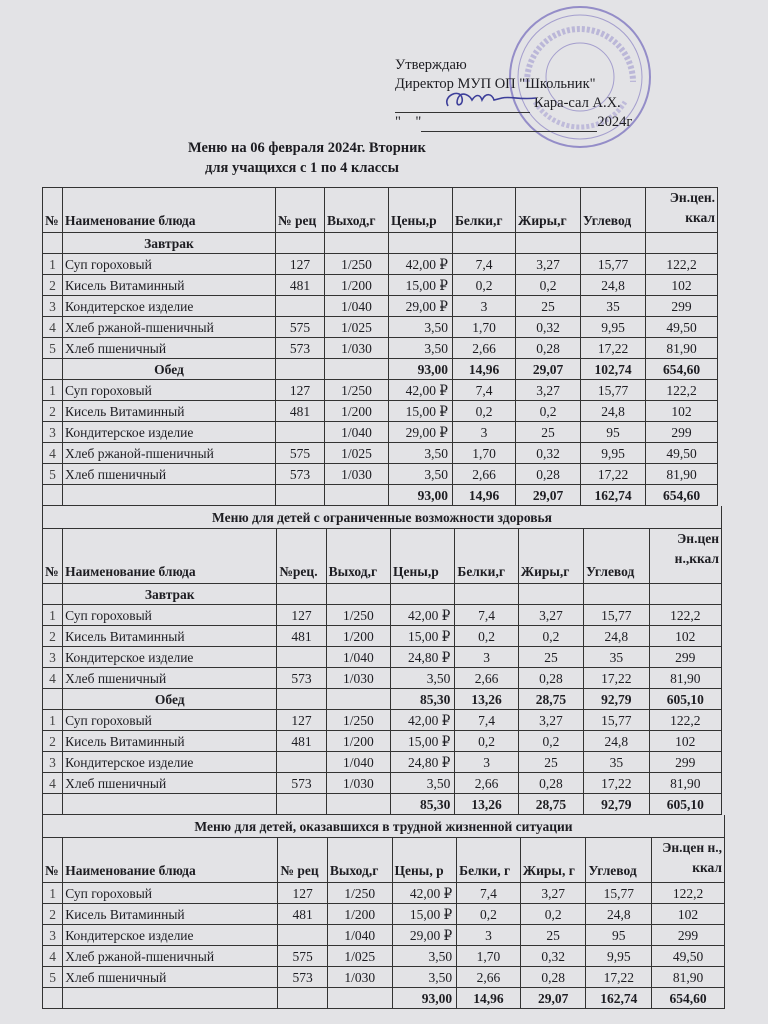 This screenshot has width=768, height=1024. What do you see at coordinates (423, 762) in the screenshot?
I see `cell-price: 24,80 ₽` at bounding box center [423, 762].